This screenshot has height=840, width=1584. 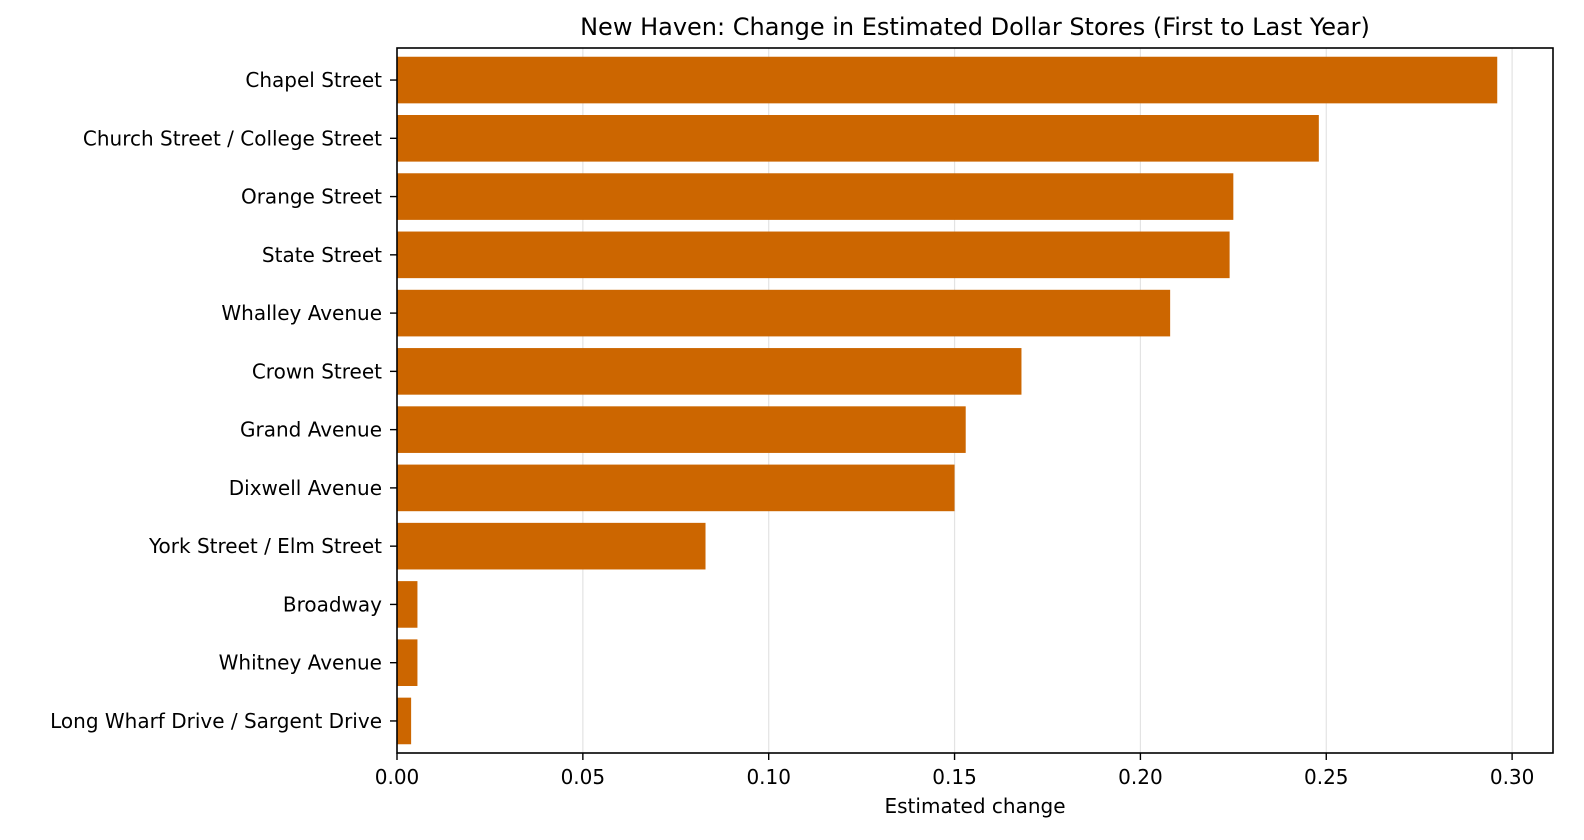 What do you see at coordinates (265, 546) in the screenshot?
I see `y-tick-label: York Street / Elm Street` at bounding box center [265, 546].